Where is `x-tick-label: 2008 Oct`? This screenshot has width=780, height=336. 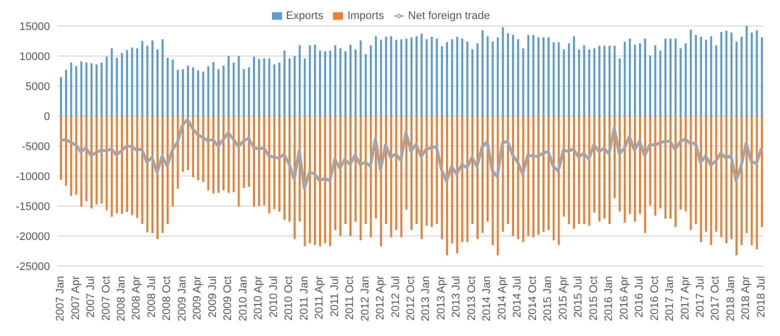
x-tick-label: 2008 Oct is located at coordinates (167, 298).